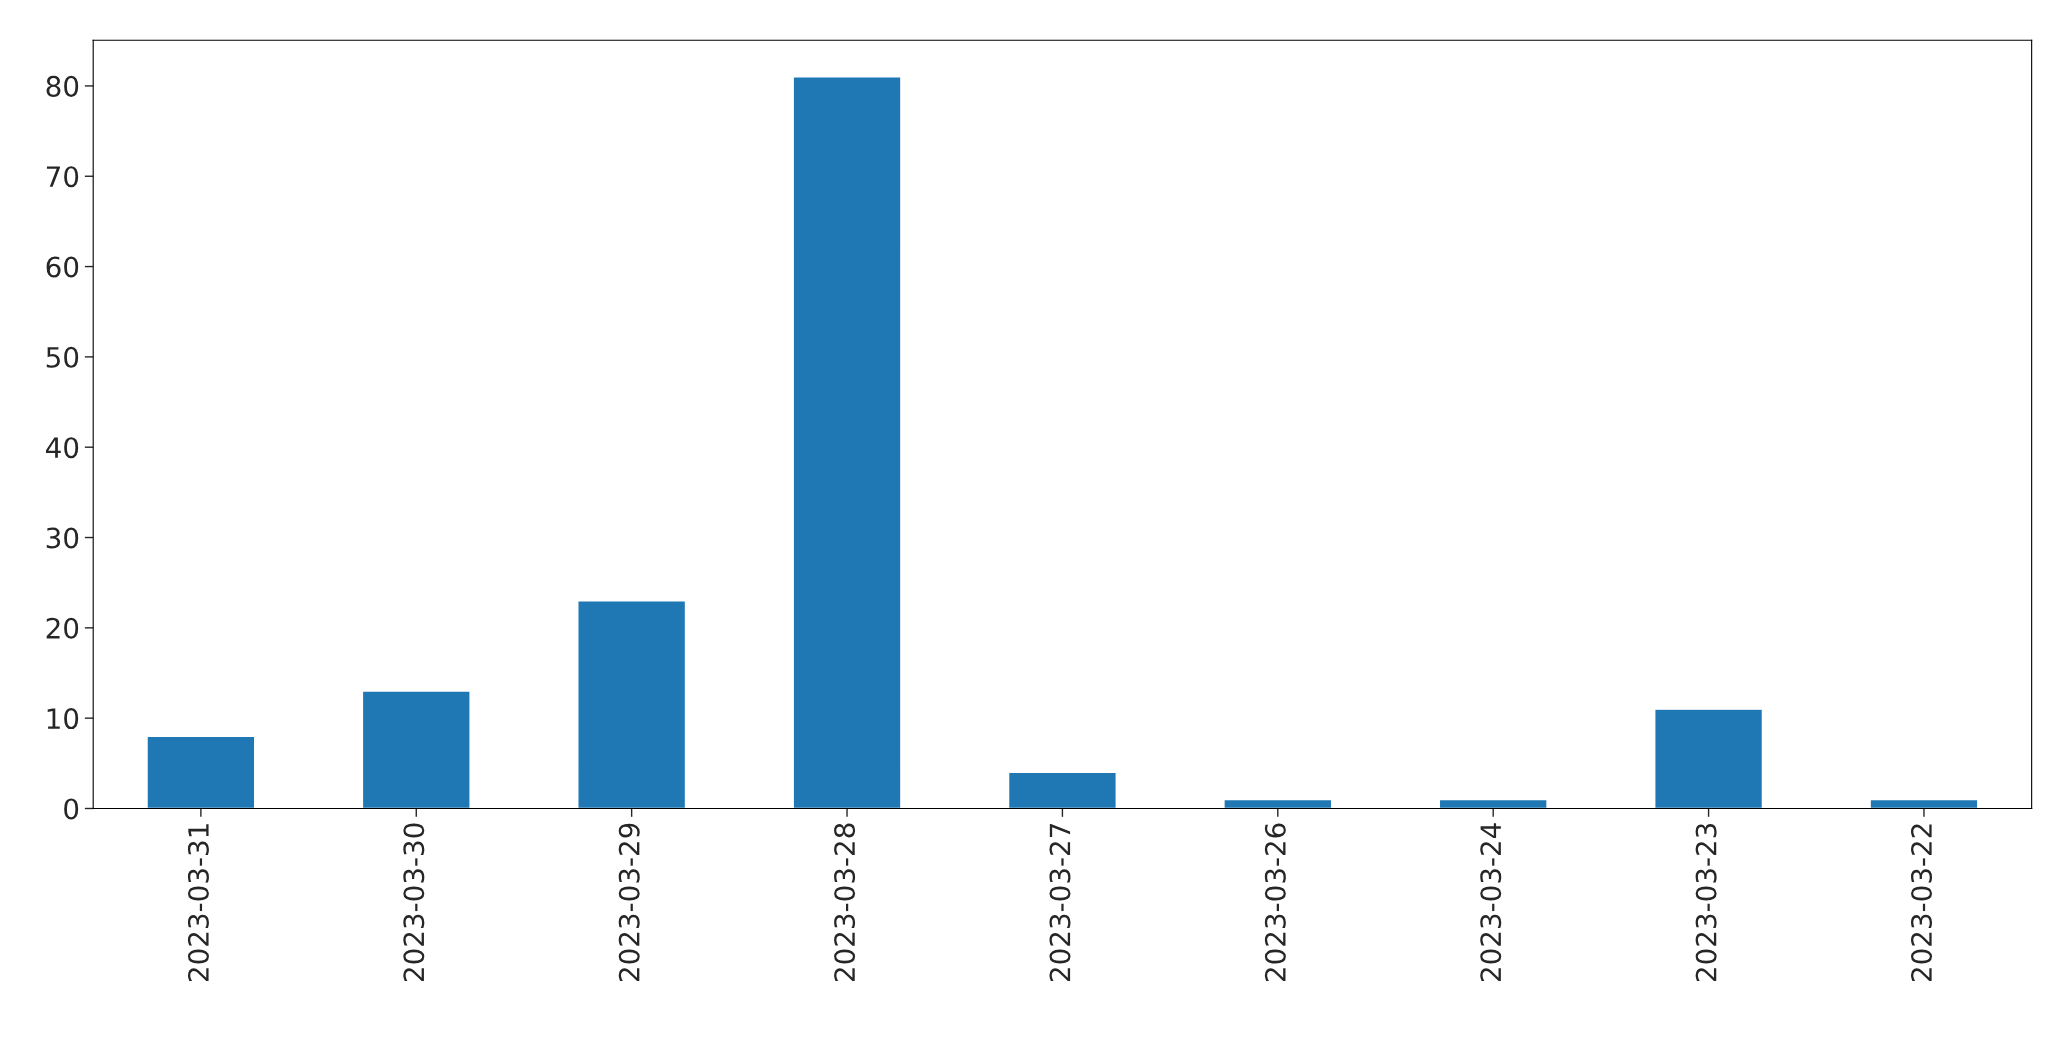 The height and width of the screenshot is (1061, 2071). Describe the element at coordinates (198, 903) in the screenshot. I see `x-tick-label: 2023-03-31` at that location.